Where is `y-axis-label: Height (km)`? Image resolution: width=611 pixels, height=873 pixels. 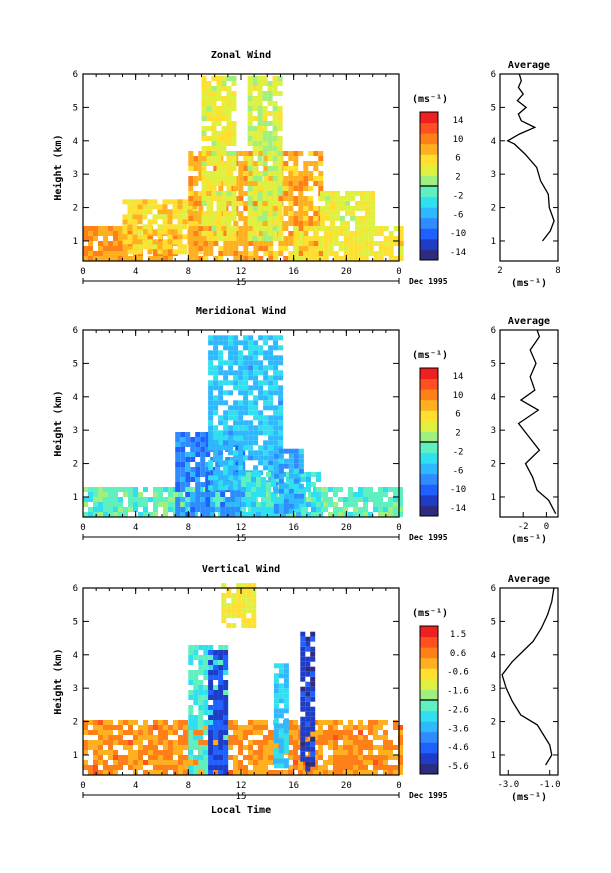 y-axis-label: Height (km) is located at coordinates (58, 681).